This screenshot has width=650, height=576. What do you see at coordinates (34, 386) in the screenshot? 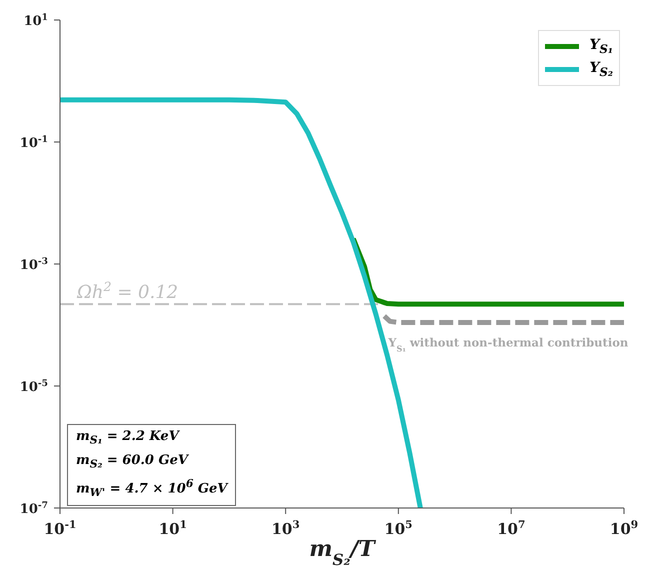
I see `y-tick-label: 10$^{-5}$` at bounding box center [34, 386].